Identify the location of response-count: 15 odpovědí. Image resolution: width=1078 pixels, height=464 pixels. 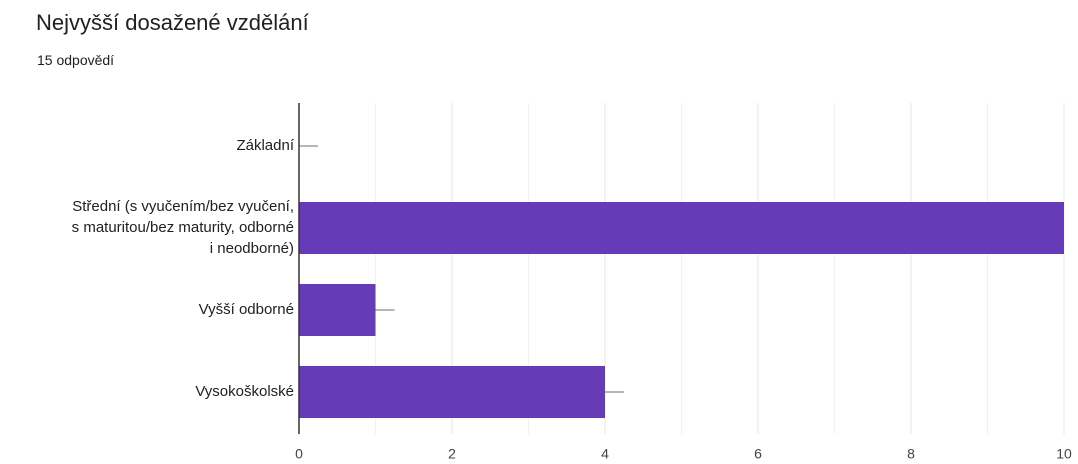
(76, 60).